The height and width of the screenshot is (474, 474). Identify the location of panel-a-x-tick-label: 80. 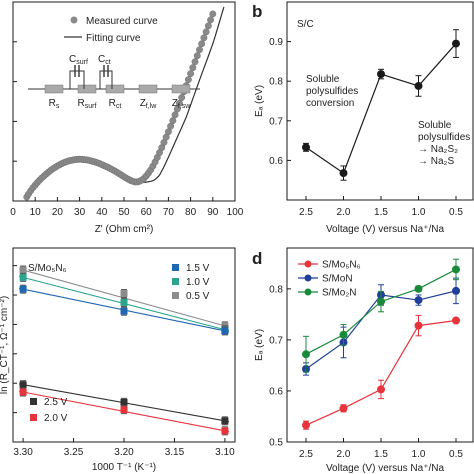
(191, 212).